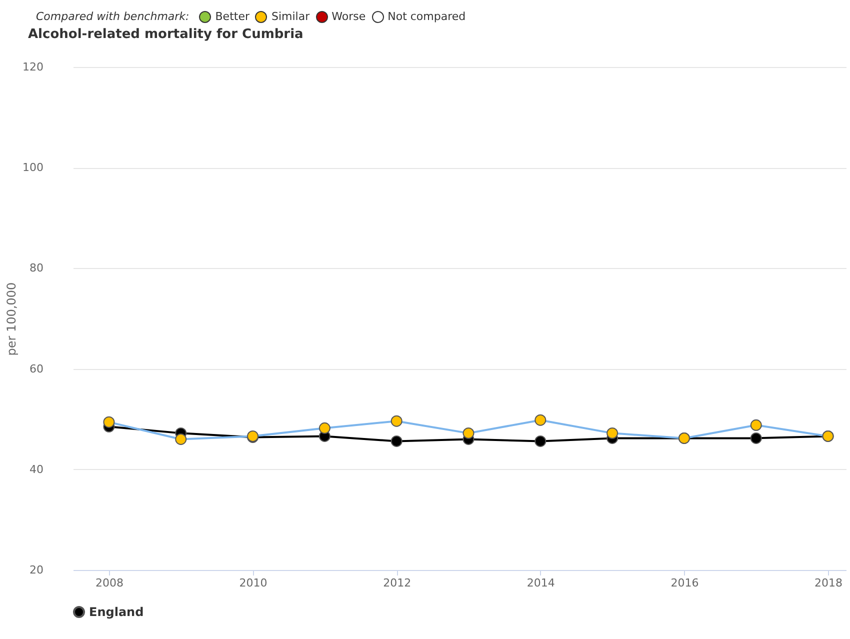 The height and width of the screenshot is (639, 850). I want to click on y-tick-label: 60, so click(37, 369).